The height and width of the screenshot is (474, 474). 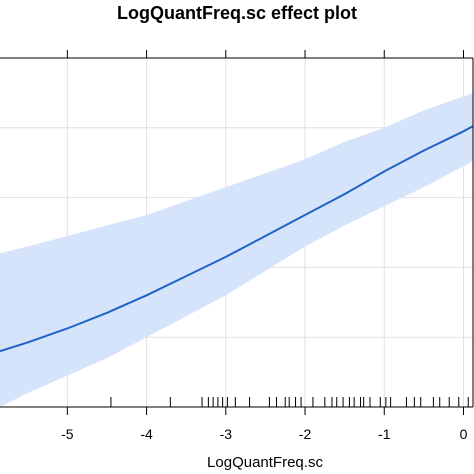 I want to click on x-axis-label: LogQuantFreq.sc, so click(x=265, y=462).